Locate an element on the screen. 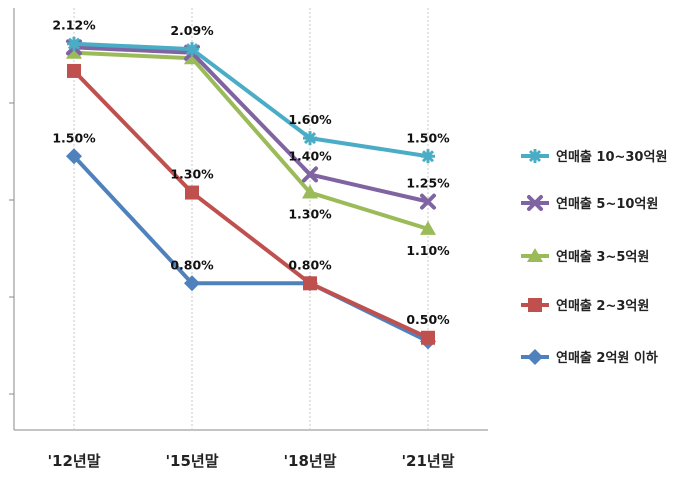  legend-label: 연매출 2~3억원 is located at coordinates (602, 306).